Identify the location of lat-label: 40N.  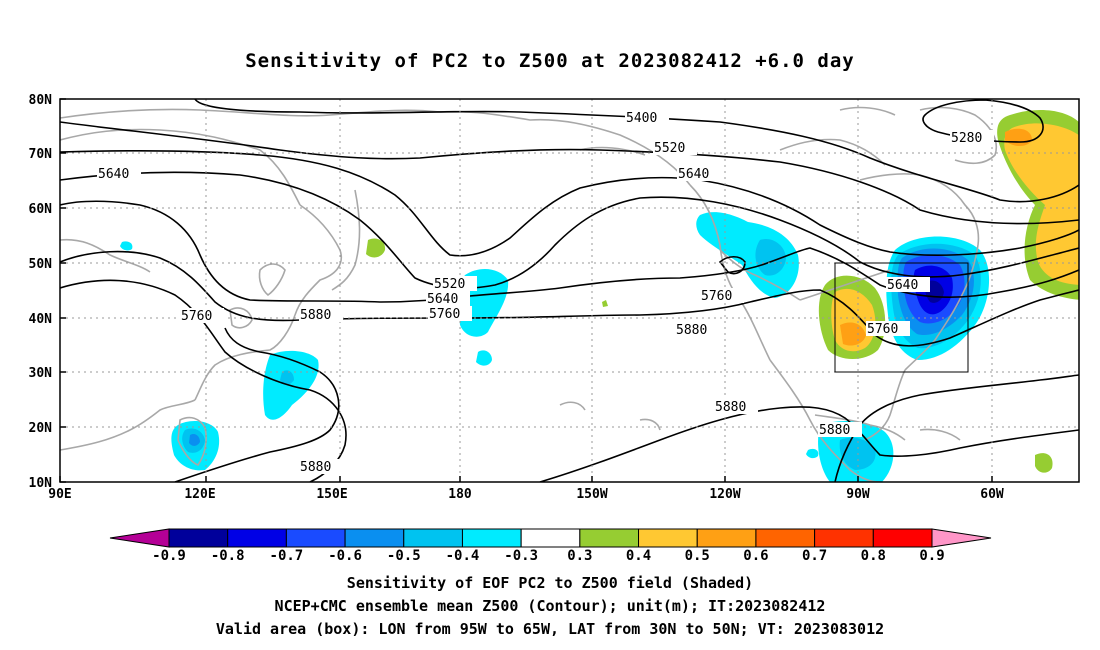
(41, 319).